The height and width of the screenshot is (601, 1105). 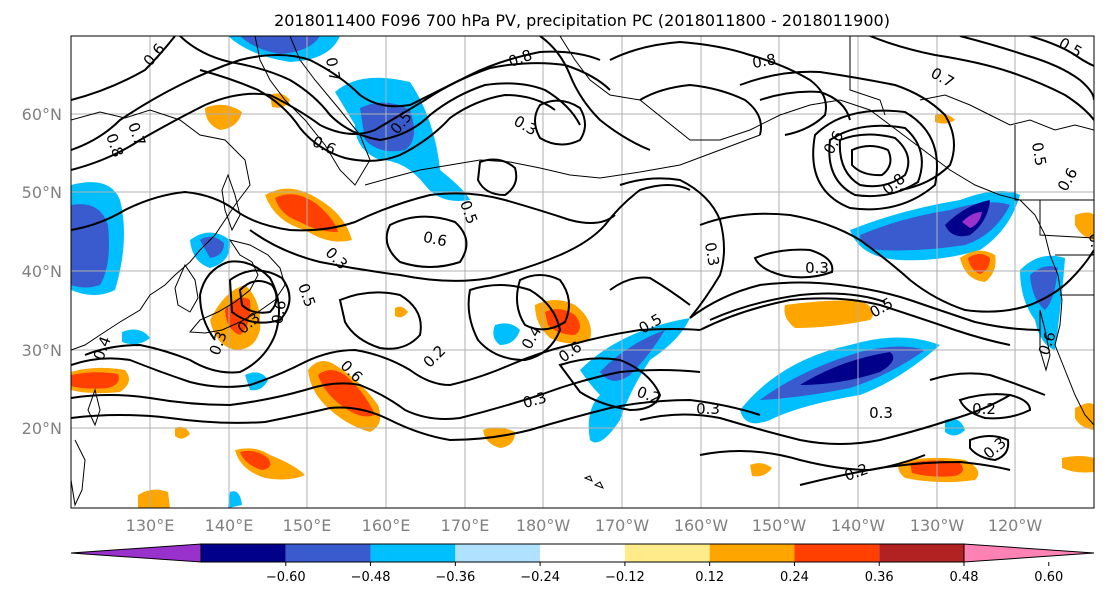 What do you see at coordinates (386, 525) in the screenshot?
I see `lon-label: 160°E` at bounding box center [386, 525].